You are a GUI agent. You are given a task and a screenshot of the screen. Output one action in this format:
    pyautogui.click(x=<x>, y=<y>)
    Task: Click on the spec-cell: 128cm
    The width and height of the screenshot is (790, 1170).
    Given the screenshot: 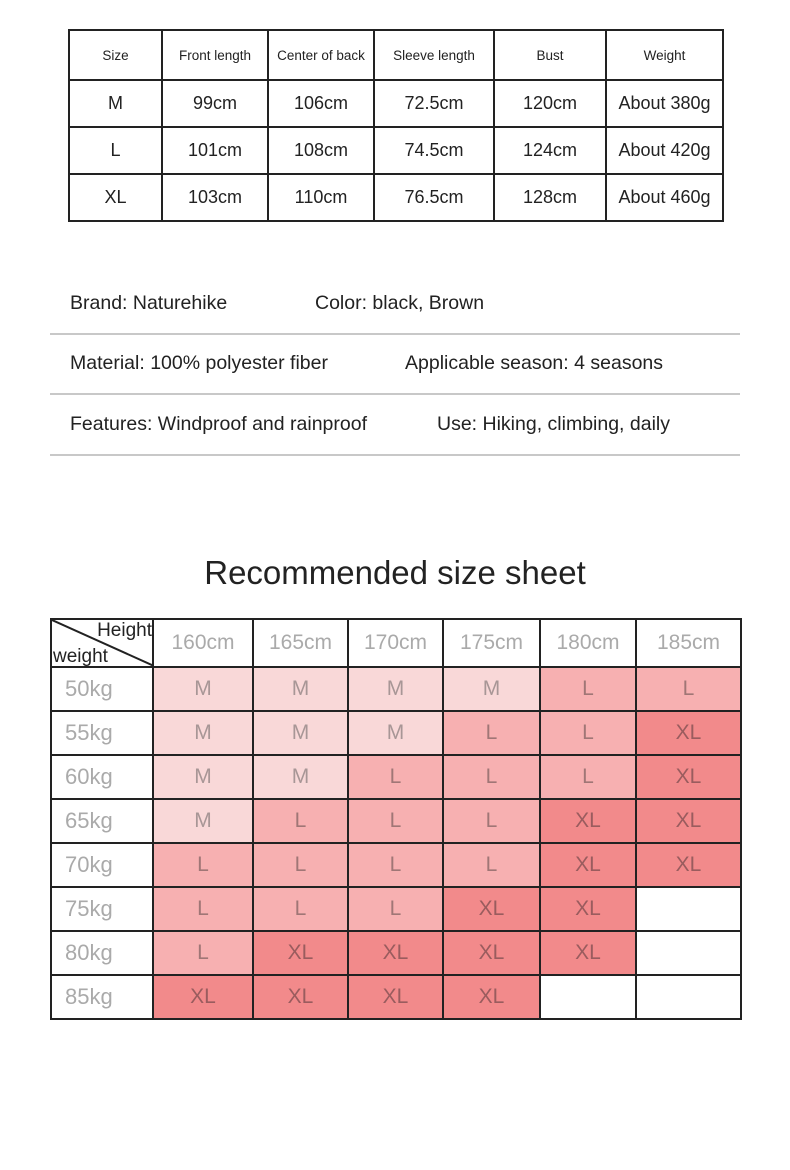 What is the action you would take?
    pyautogui.click(x=550, y=197)
    